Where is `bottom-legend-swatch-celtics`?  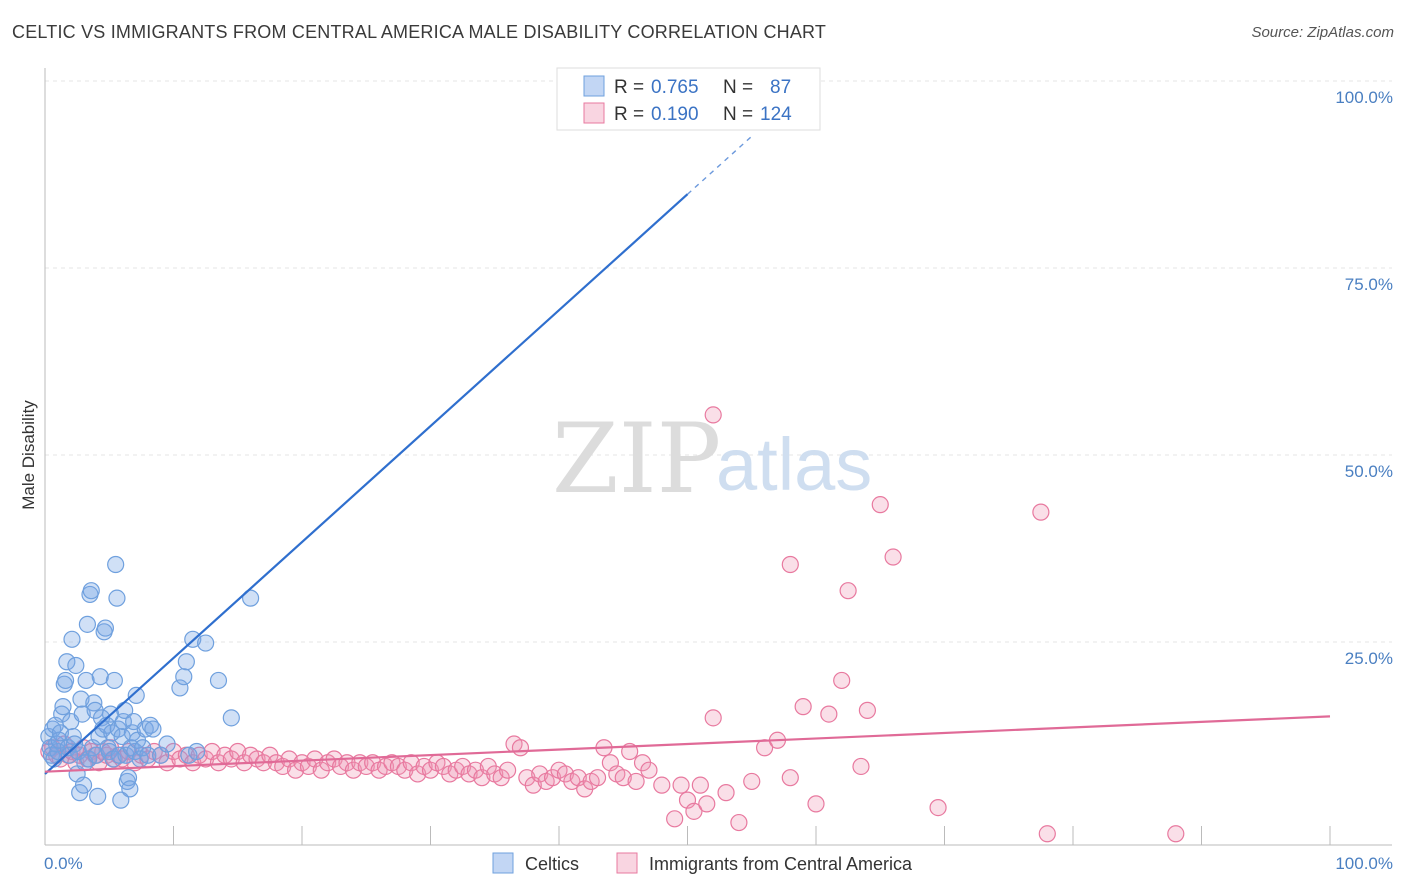
bottom-legend-swatch-celtics is located at coordinates (503, 863).